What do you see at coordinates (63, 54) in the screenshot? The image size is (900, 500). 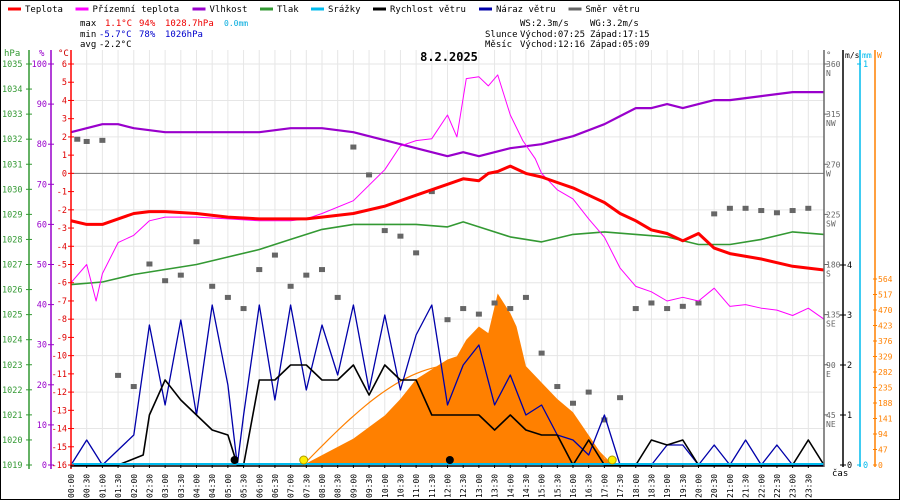 I see `temperature-unit: °C` at bounding box center [63, 54].